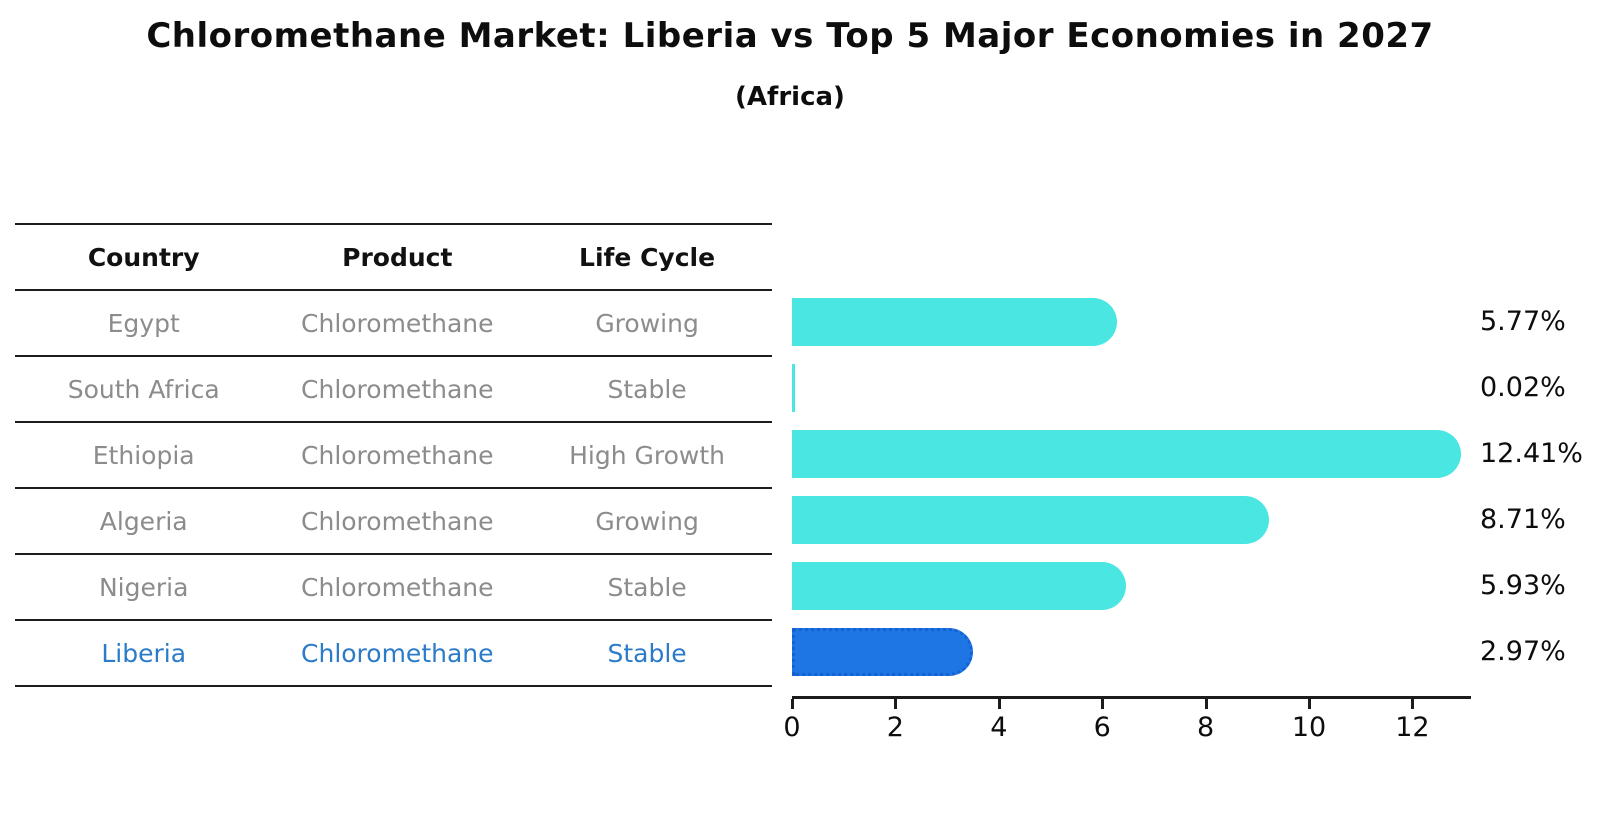 The width and height of the screenshot is (1604, 823). What do you see at coordinates (1523, 585) in the screenshot?
I see `value-label: 5.93%` at bounding box center [1523, 585].